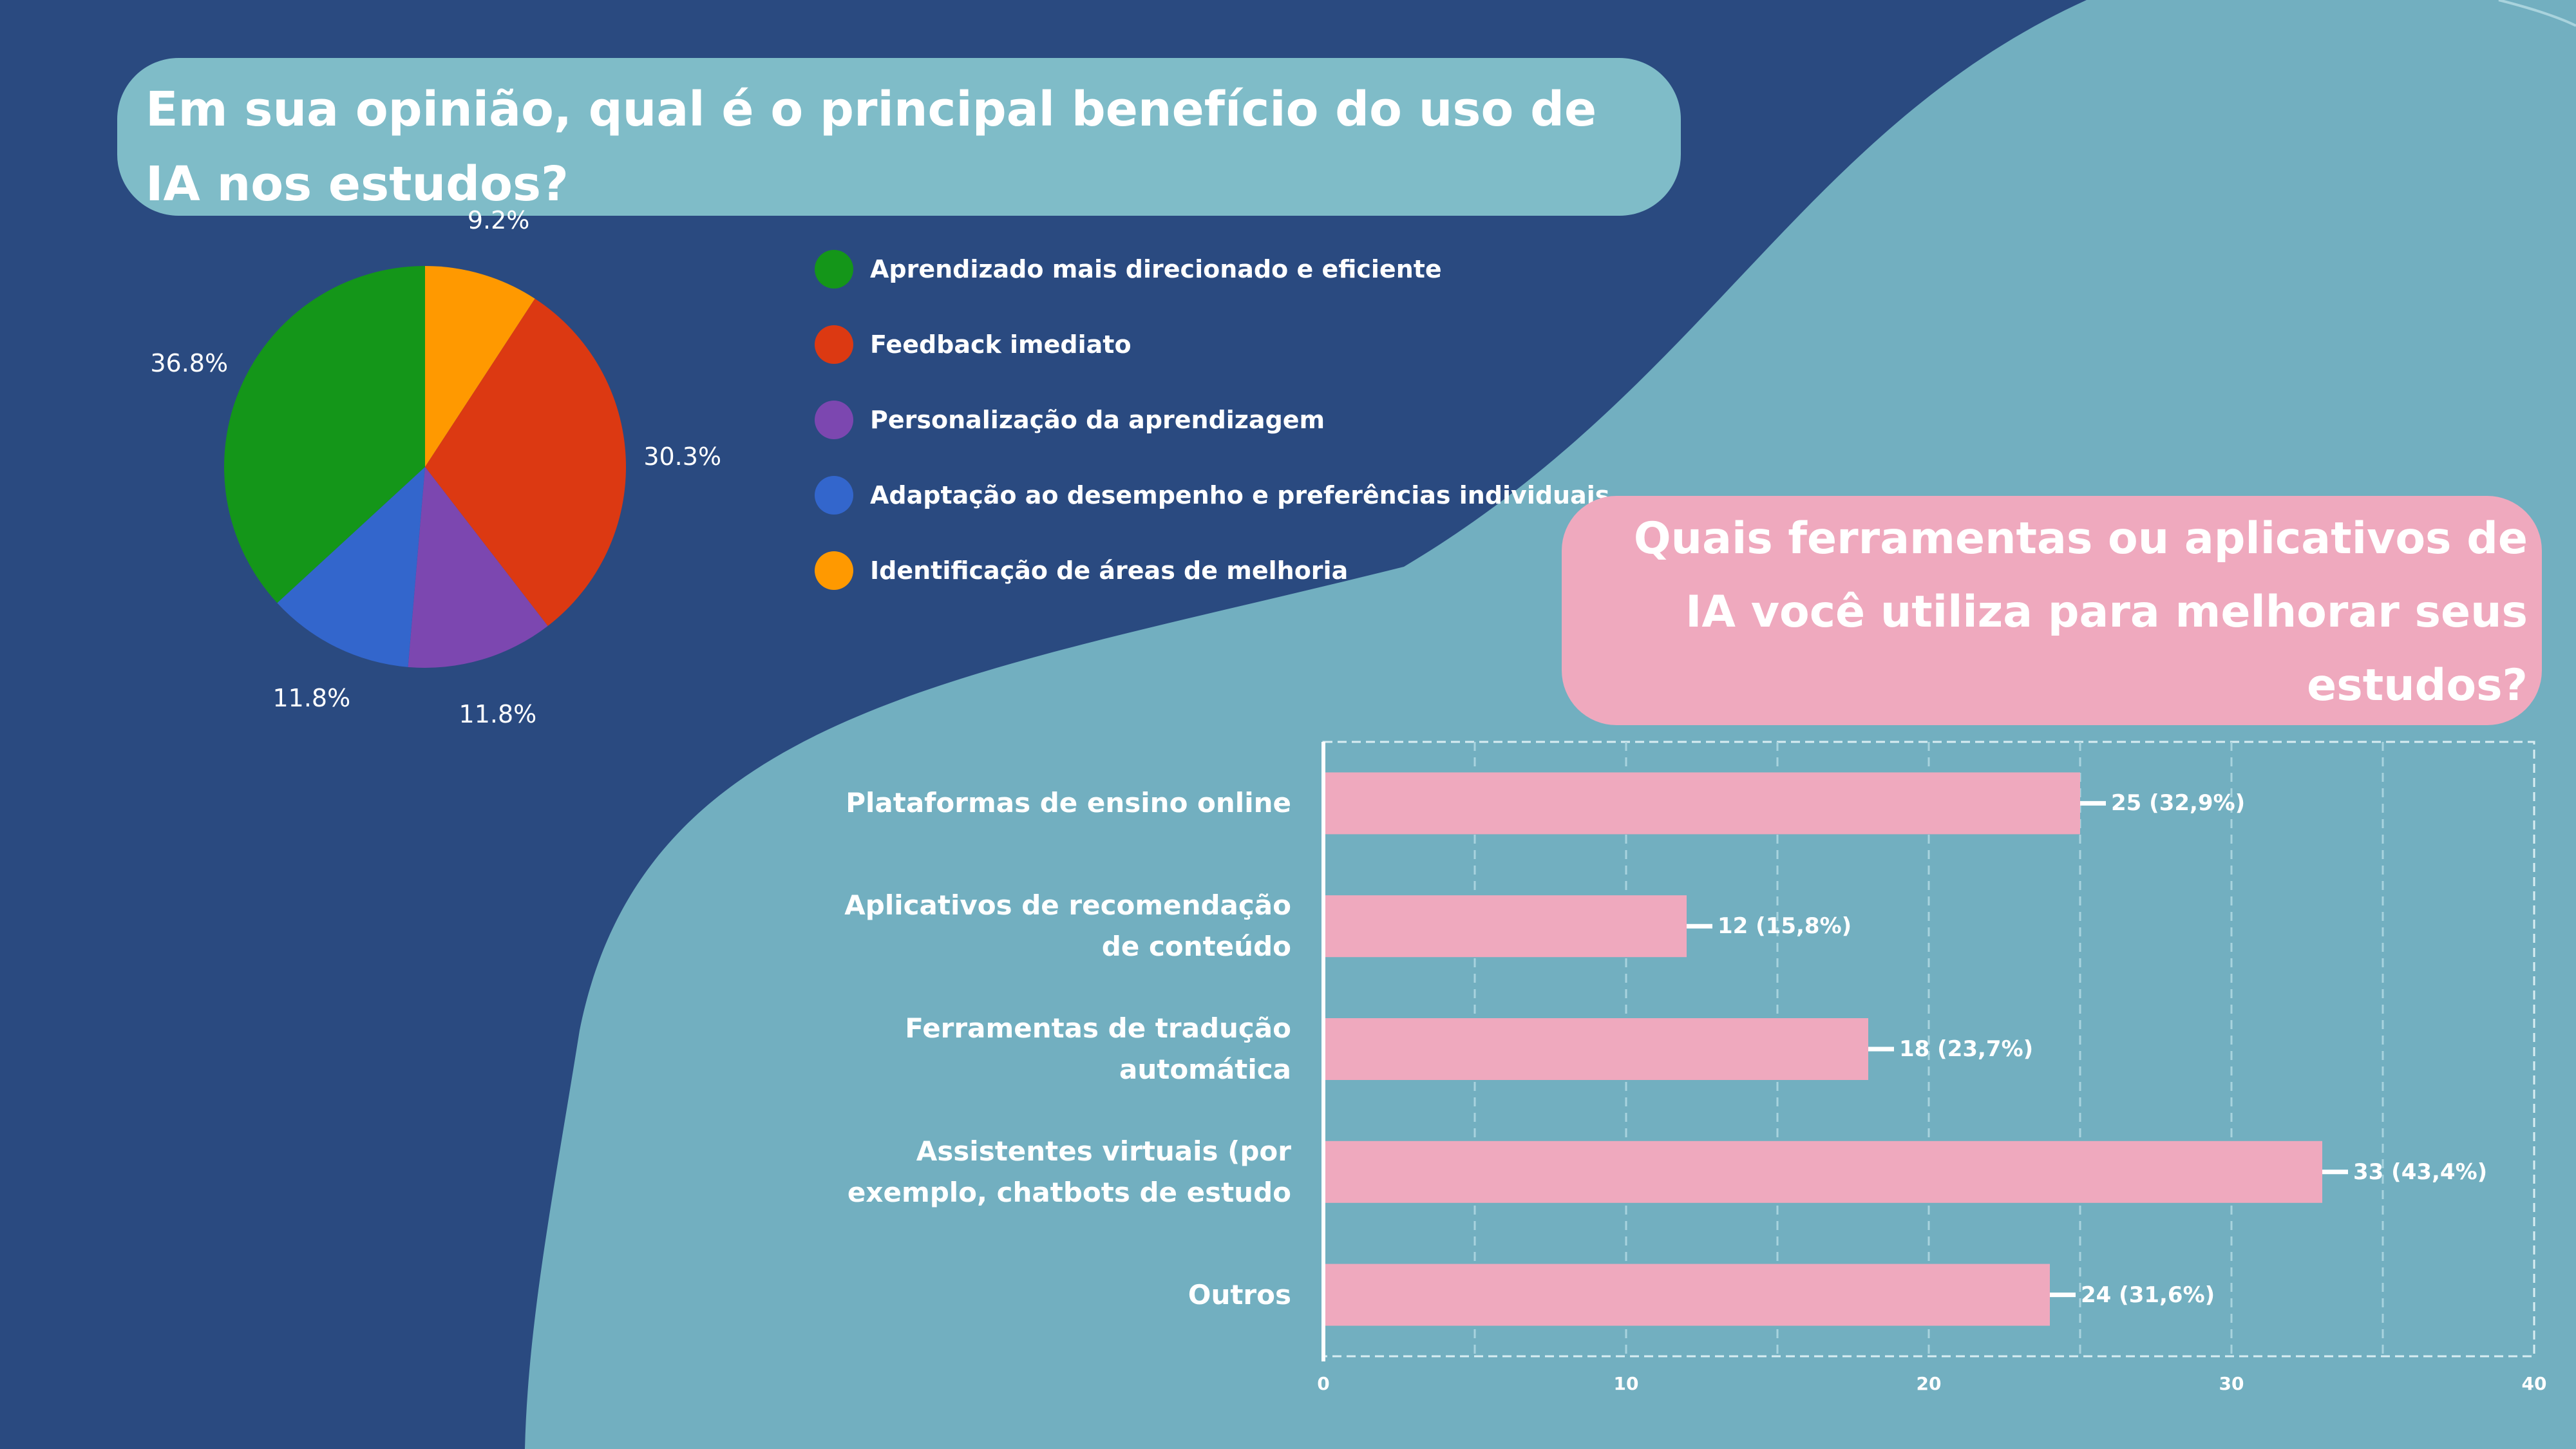 The image size is (2576, 1449). Describe the element at coordinates (2534, 1384) in the screenshot. I see `x-tick-label: 40` at that location.